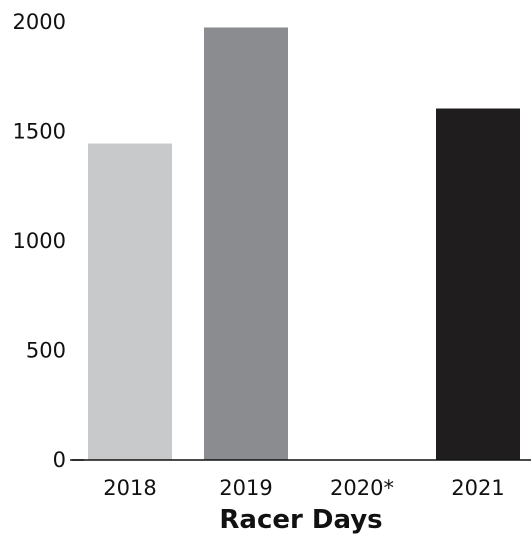 This screenshot has width=531, height=540. What do you see at coordinates (59, 460) in the screenshot?
I see `y-tick-label: 0` at bounding box center [59, 460].